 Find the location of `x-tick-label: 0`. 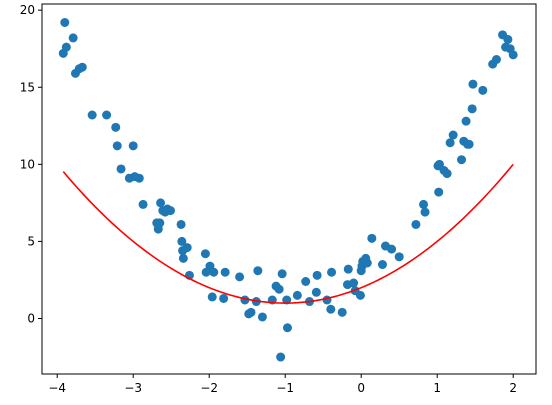

x-tick-label: 0 is located at coordinates (361, 388).